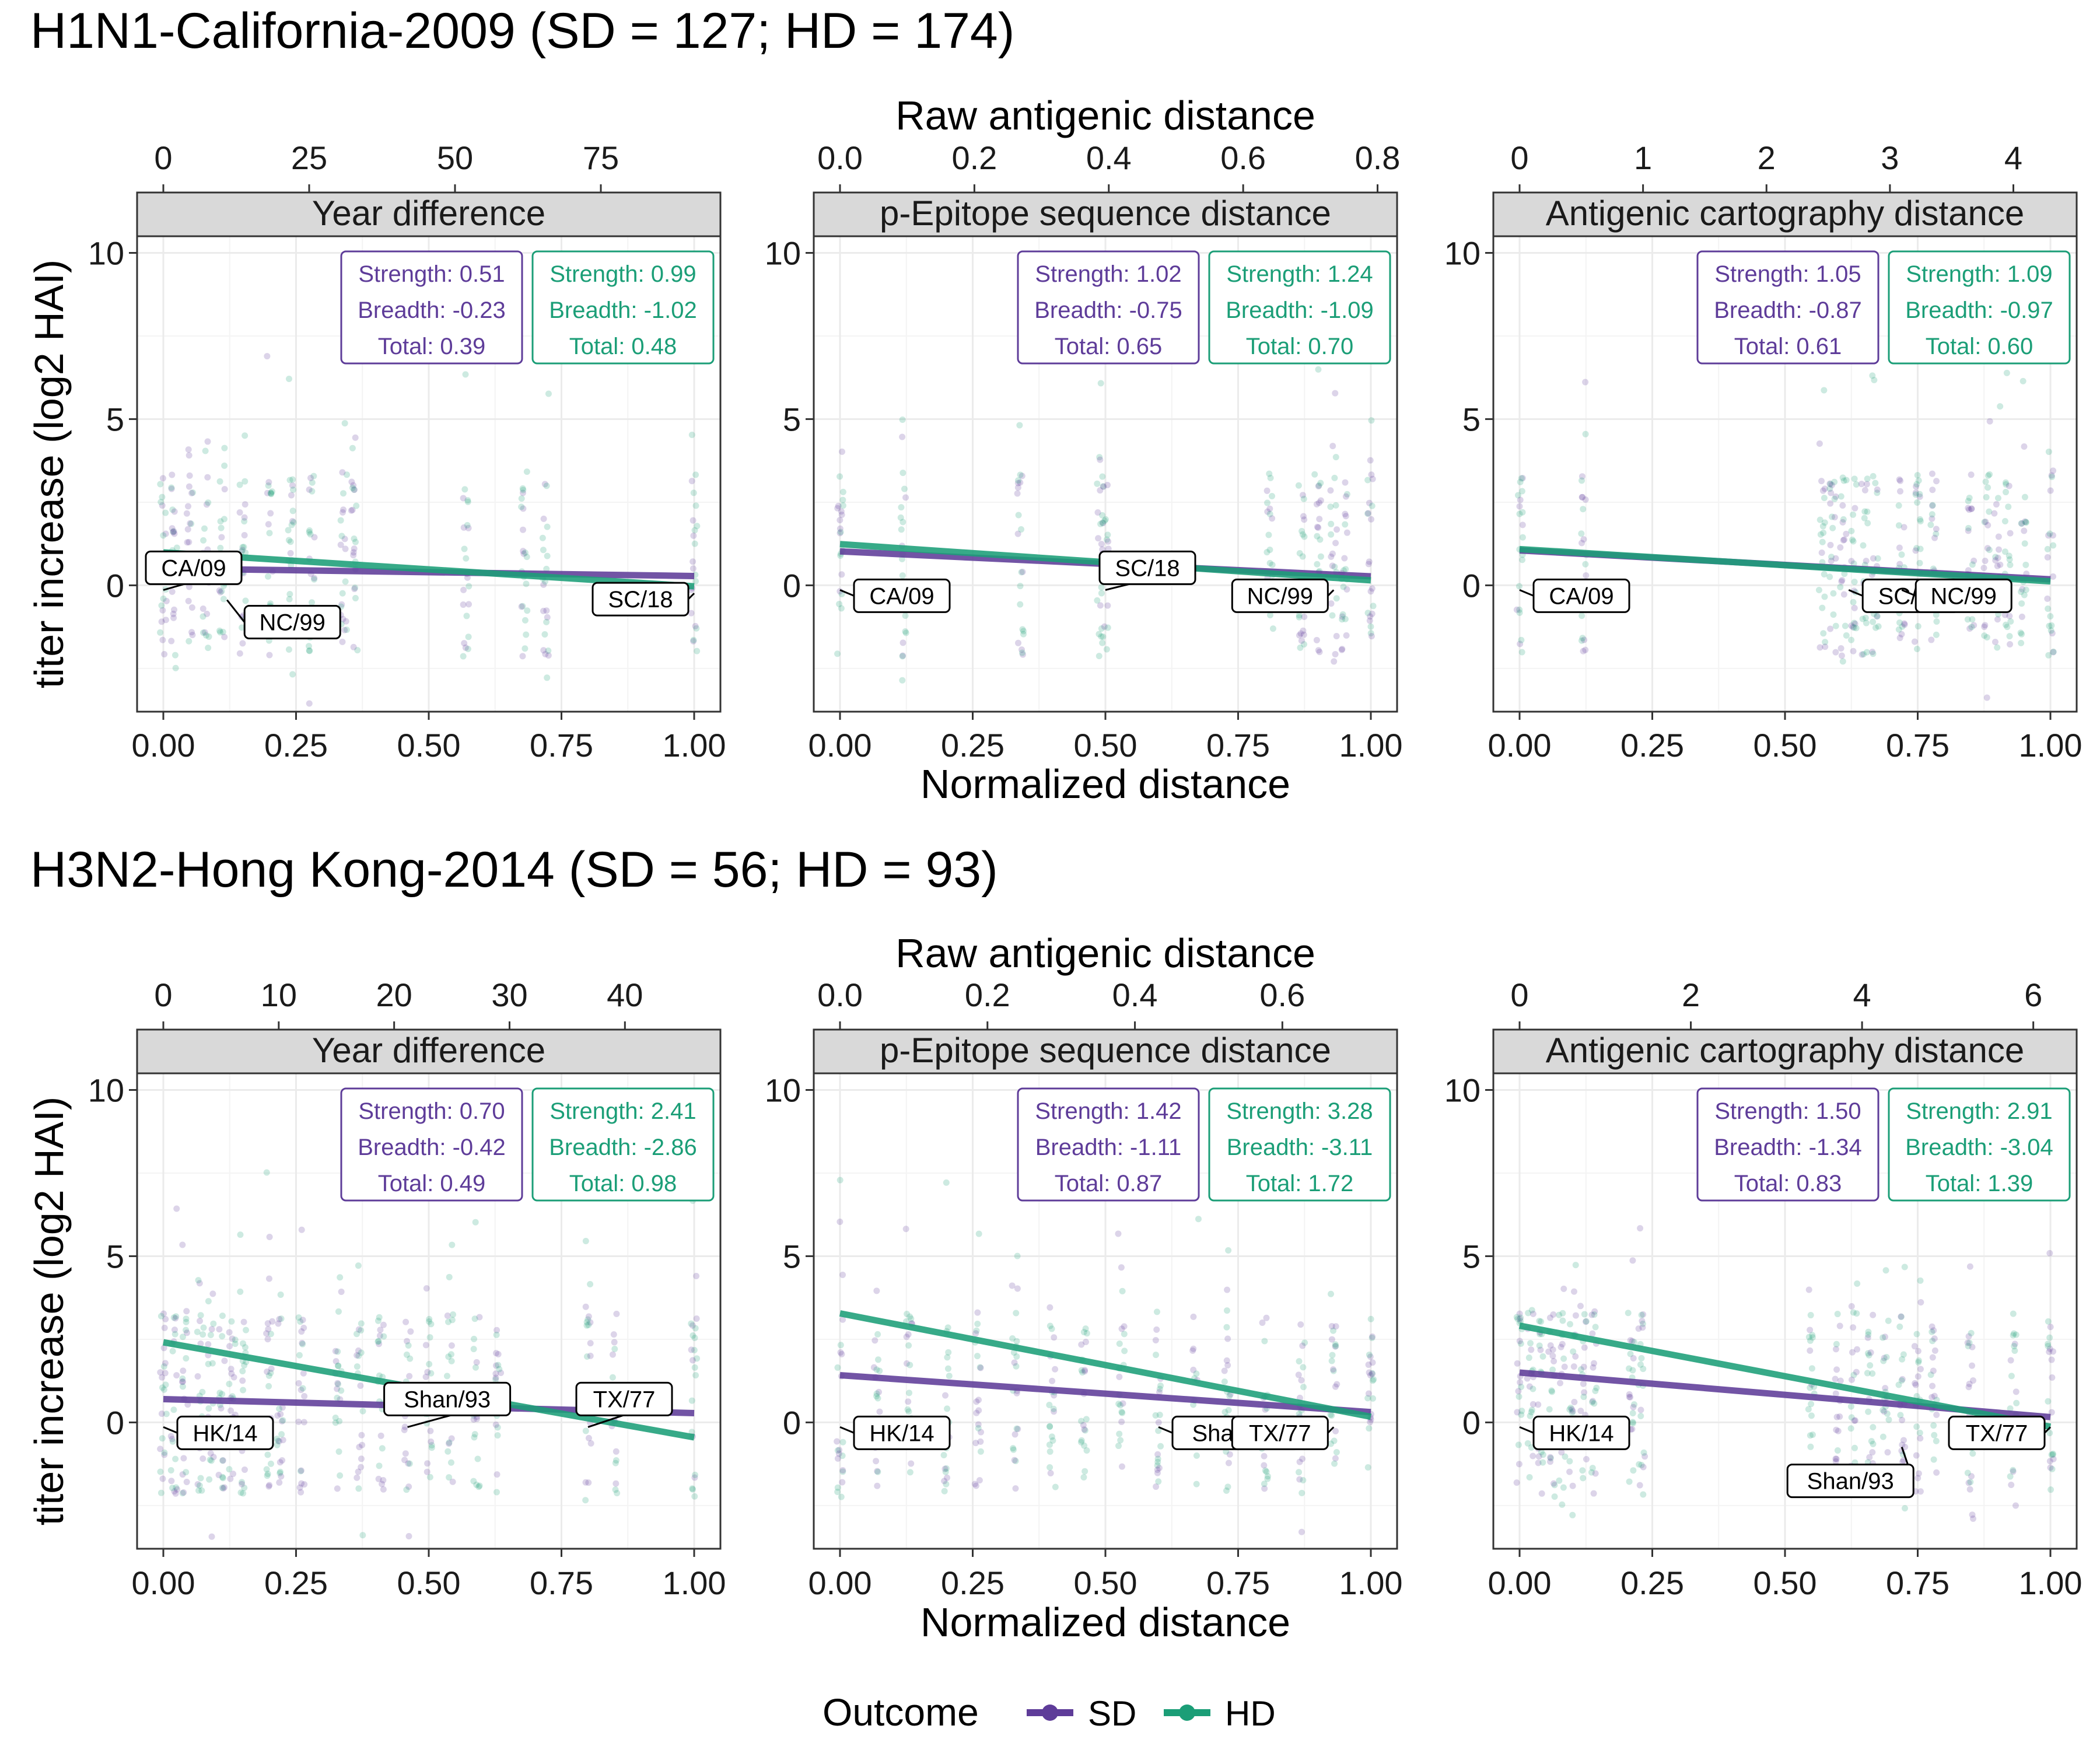 Image resolution: width=2100 pixels, height=1750 pixels. What do you see at coordinates (1471, 419) in the screenshot?
I see `y-axis-tick-label: 5` at bounding box center [1471, 419].